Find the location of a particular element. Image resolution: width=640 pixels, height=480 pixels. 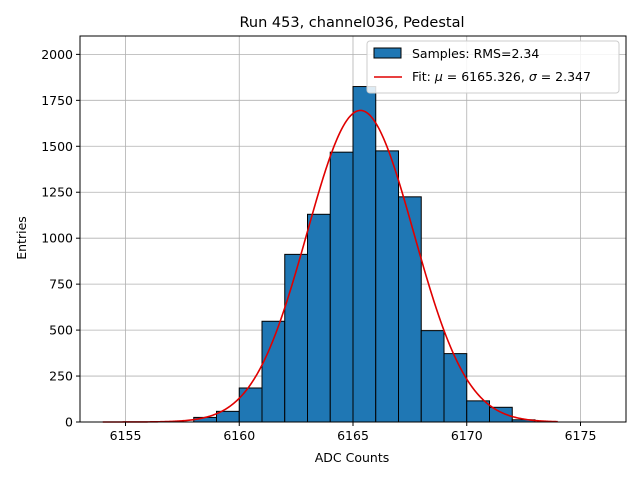

y-tick-label: 500 is located at coordinates (61, 330).